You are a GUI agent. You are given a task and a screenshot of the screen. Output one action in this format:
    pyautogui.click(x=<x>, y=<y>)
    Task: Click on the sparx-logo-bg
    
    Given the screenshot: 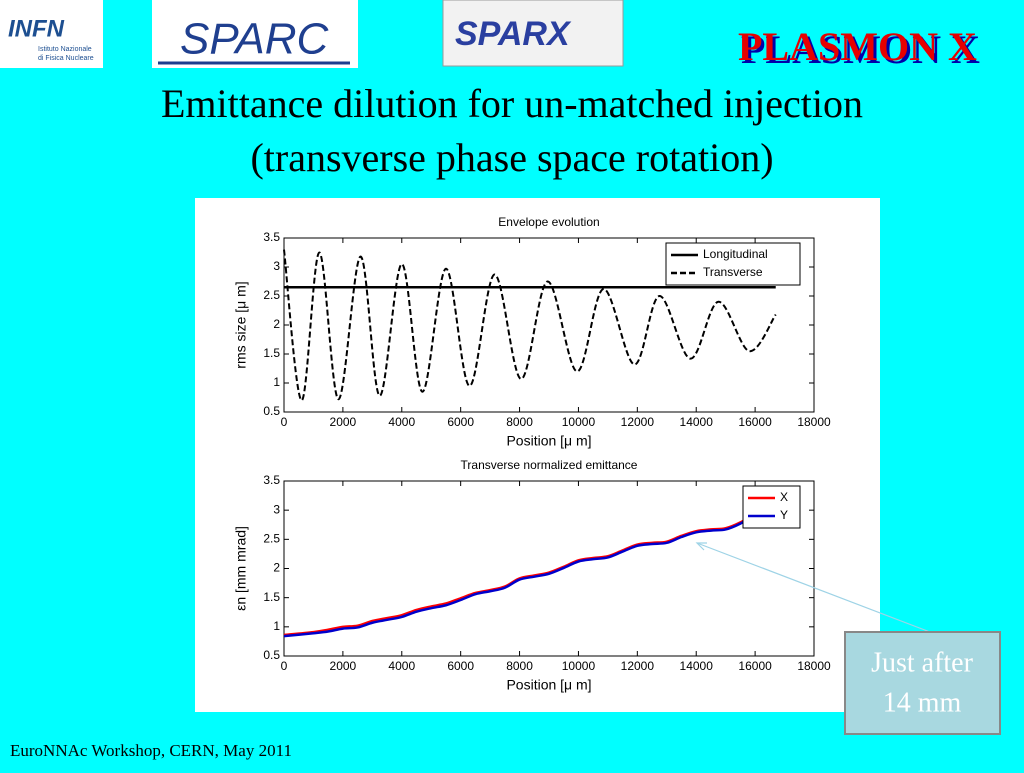 What is the action you would take?
    pyautogui.click(x=533, y=33)
    